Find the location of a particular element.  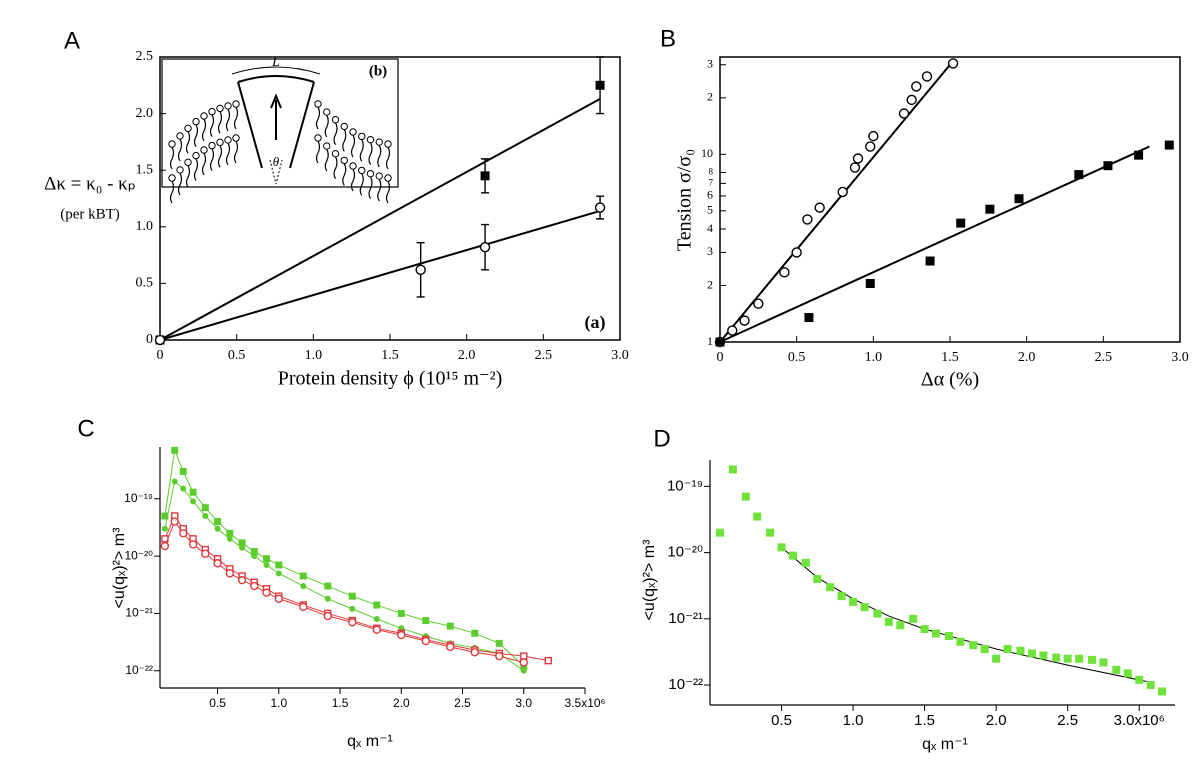

y-tick-label: 7 is located at coordinates (711, 182).